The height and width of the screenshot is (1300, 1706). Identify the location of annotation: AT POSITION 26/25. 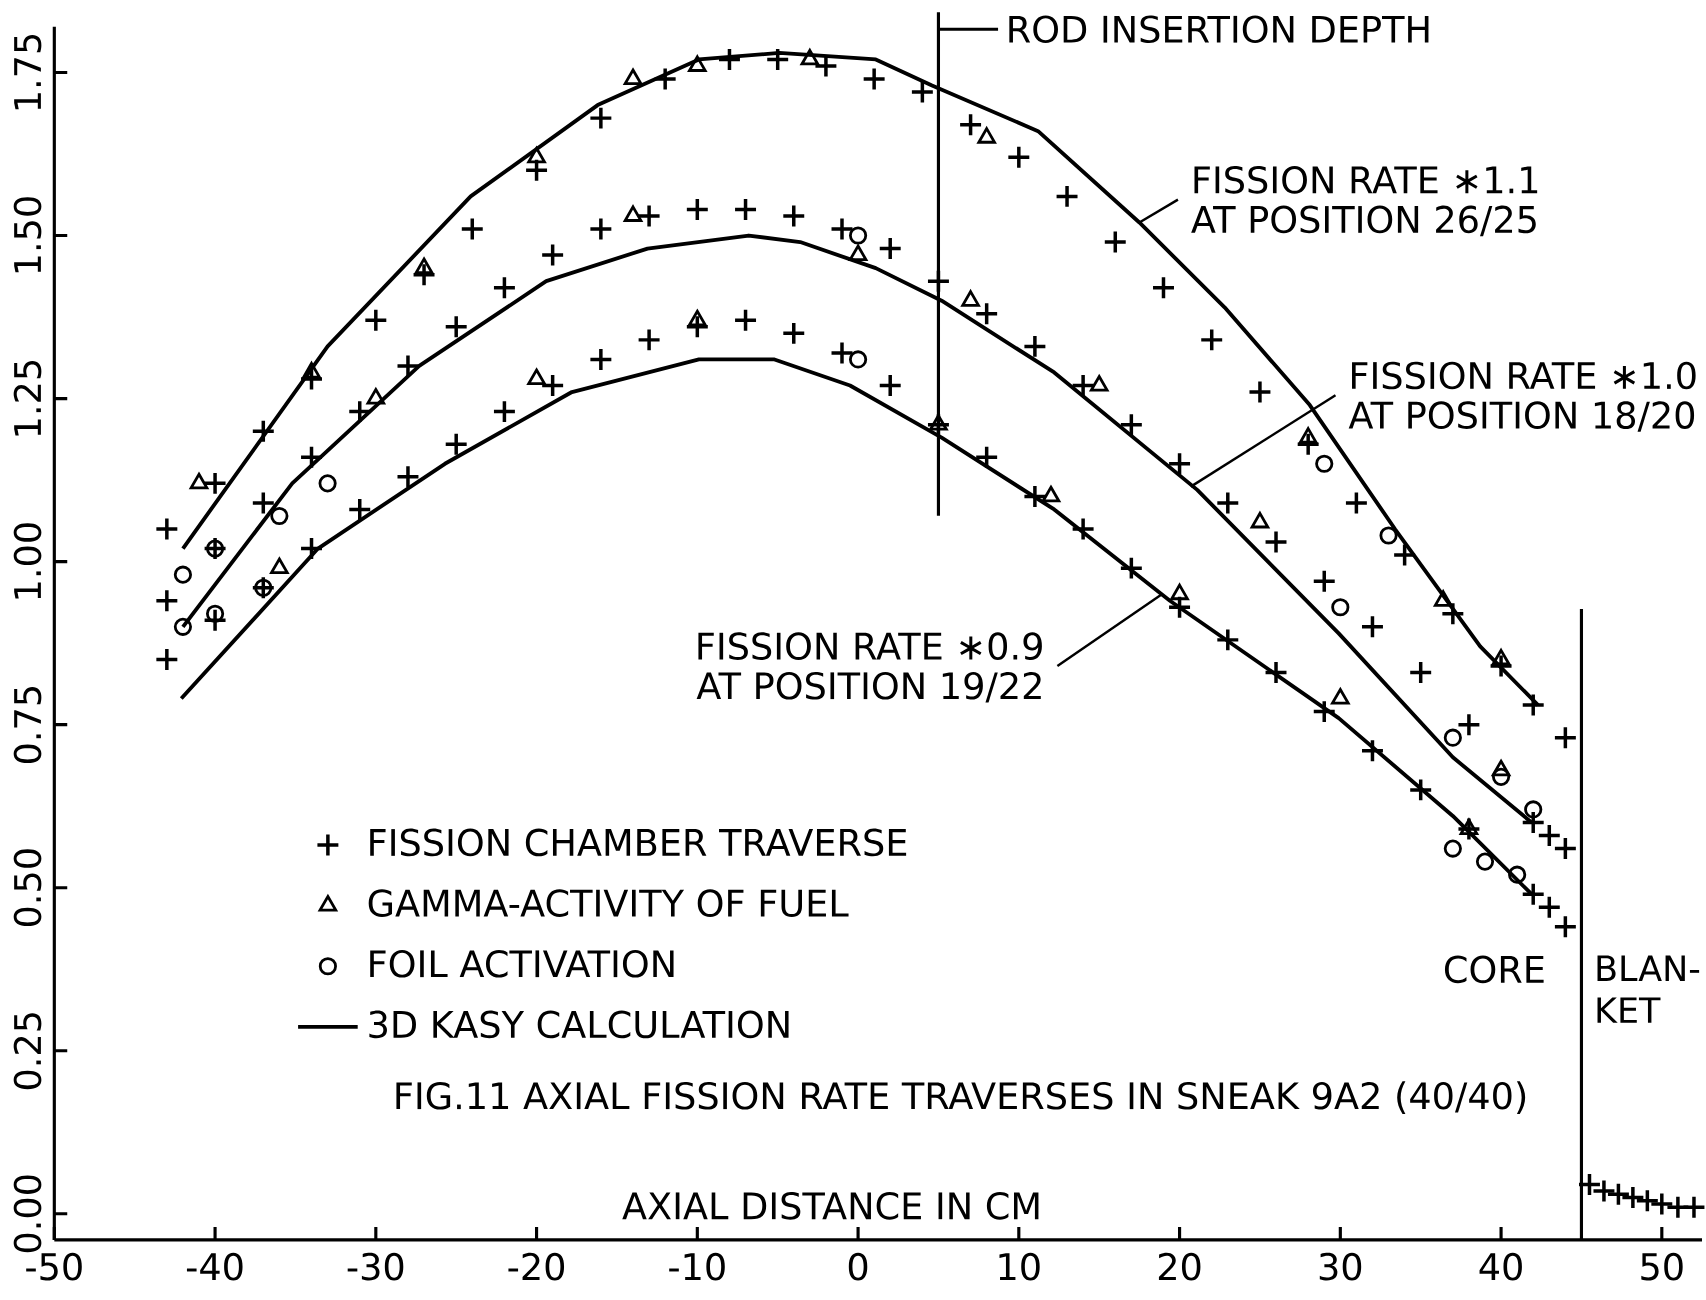
(1363, 220).